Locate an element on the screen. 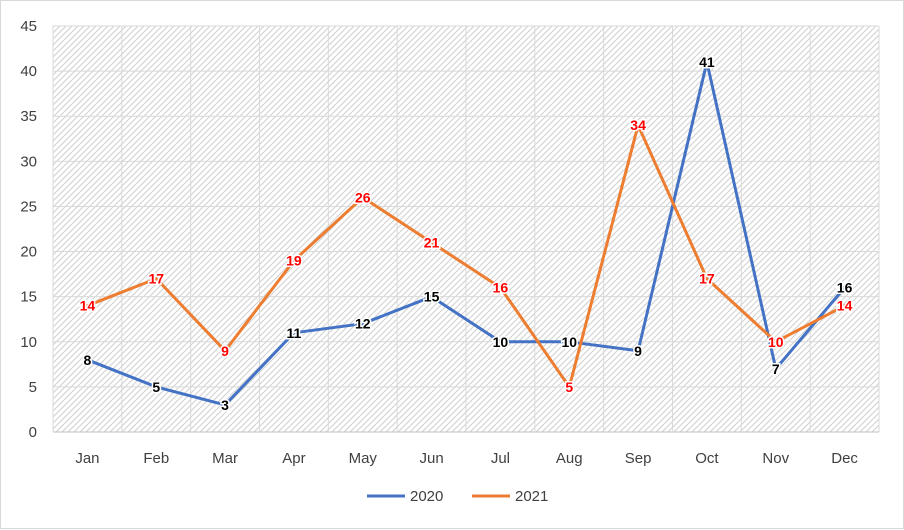 This screenshot has height=530, width=904. data-label-2021: 10 is located at coordinates (776, 342).